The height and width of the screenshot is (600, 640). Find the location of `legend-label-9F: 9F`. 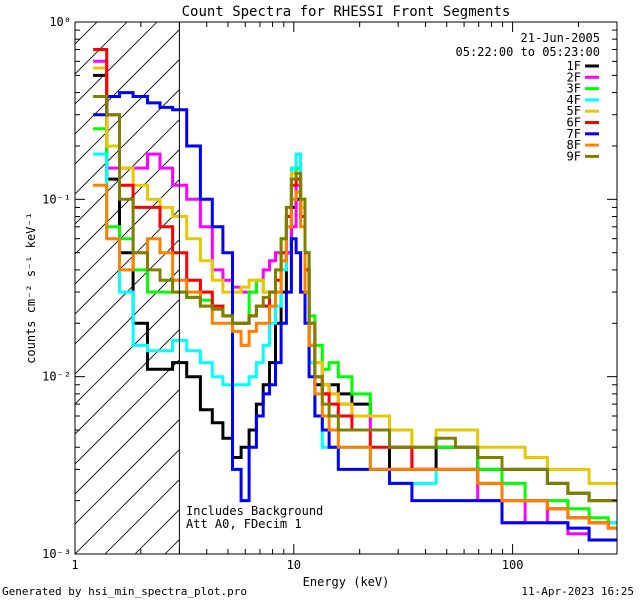

legend-label-9F: 9F is located at coordinates (574, 156).